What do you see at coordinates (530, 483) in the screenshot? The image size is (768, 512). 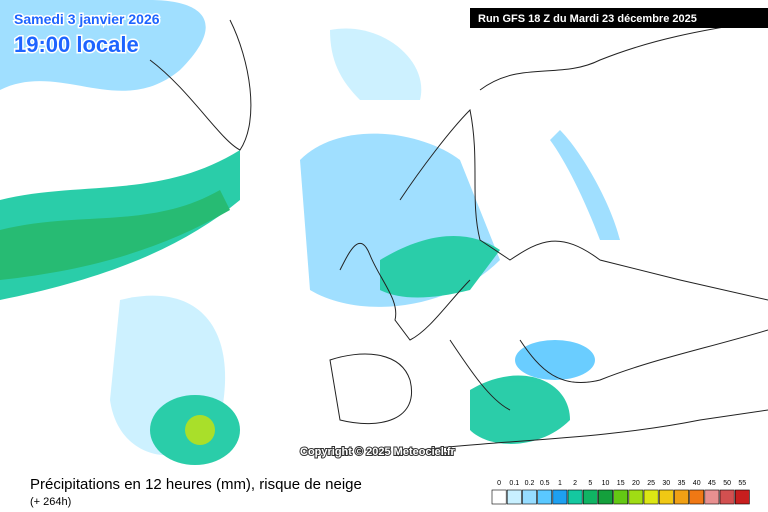 I see `legend-label: 0.2` at bounding box center [530, 483].